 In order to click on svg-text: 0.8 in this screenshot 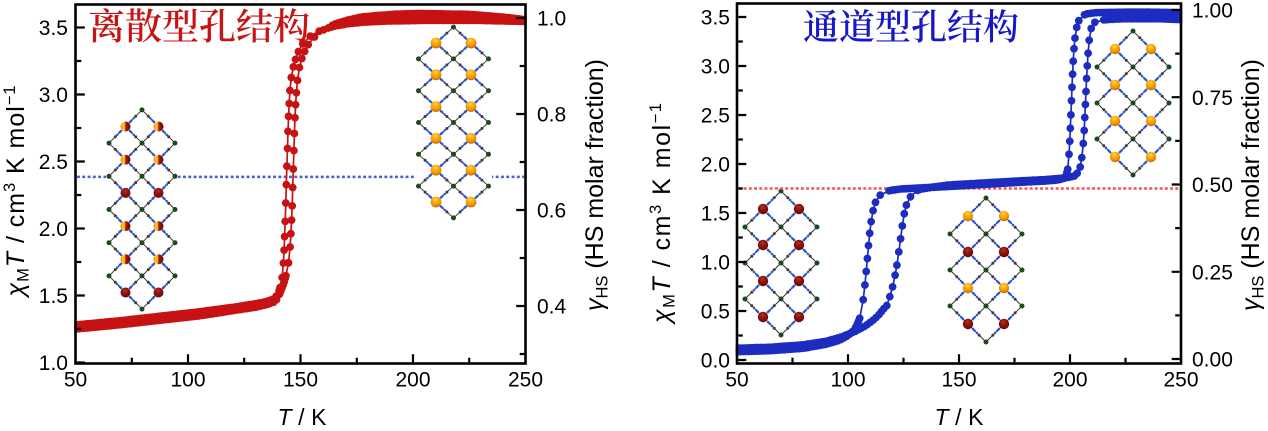, I will do `click(551, 115)`.